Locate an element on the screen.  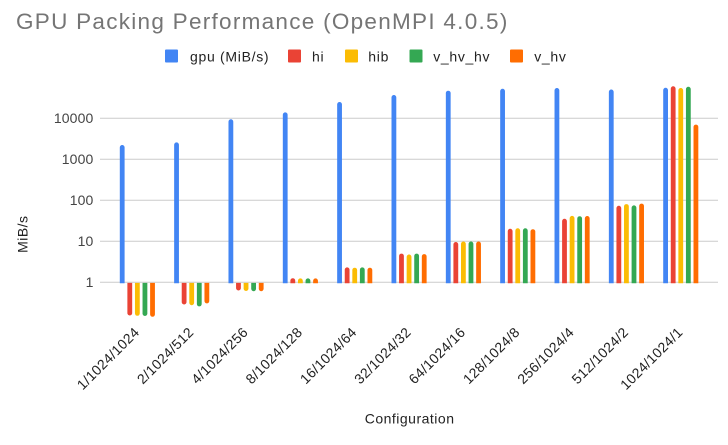
svg-text: MiB/s is located at coordinates (23, 234).